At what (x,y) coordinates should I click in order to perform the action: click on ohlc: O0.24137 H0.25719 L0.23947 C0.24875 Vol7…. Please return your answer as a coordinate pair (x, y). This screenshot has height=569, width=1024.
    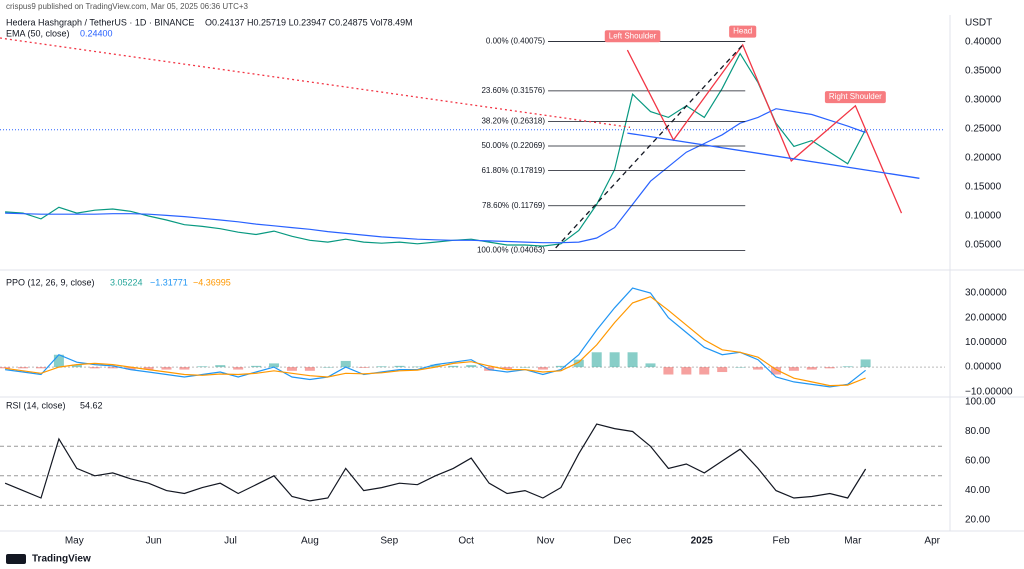
    Looking at the image, I should click on (309, 22).